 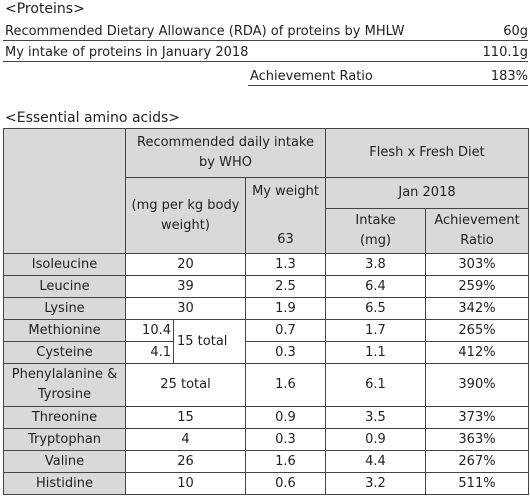 What do you see at coordinates (45, 9) in the screenshot?
I see `section-title: <Proteins>` at bounding box center [45, 9].